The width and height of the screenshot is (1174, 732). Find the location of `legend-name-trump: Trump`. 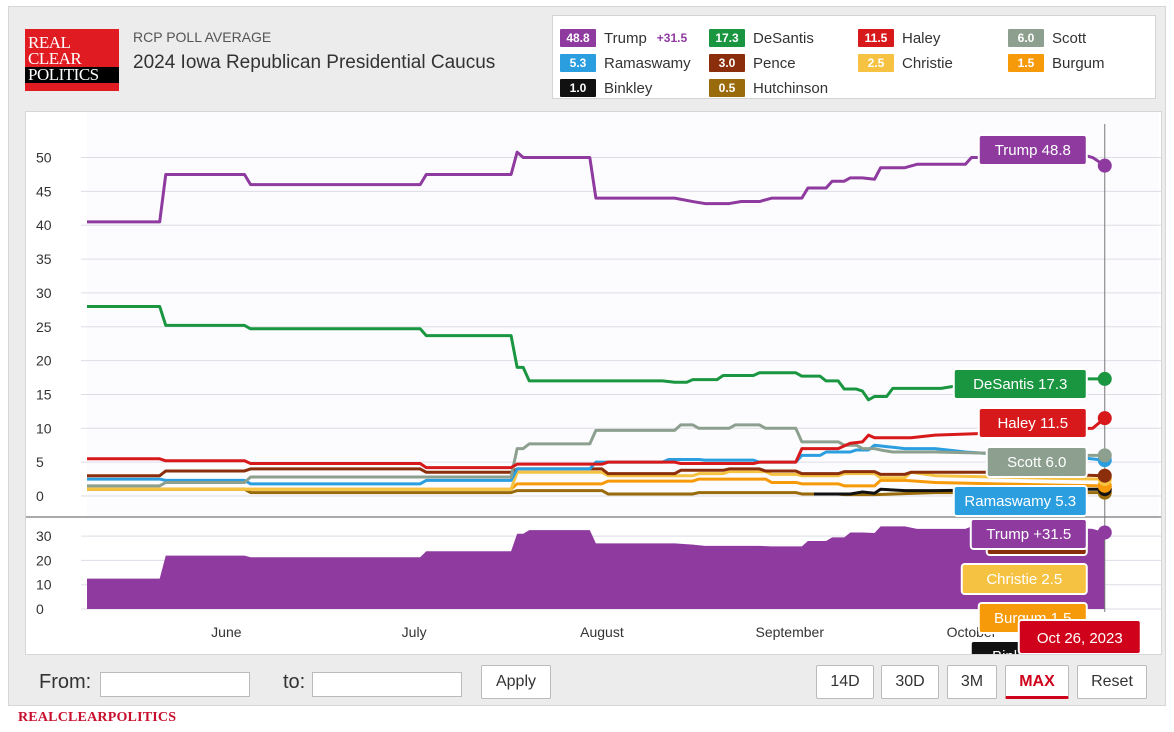

legend-name-trump: Trump is located at coordinates (625, 38).